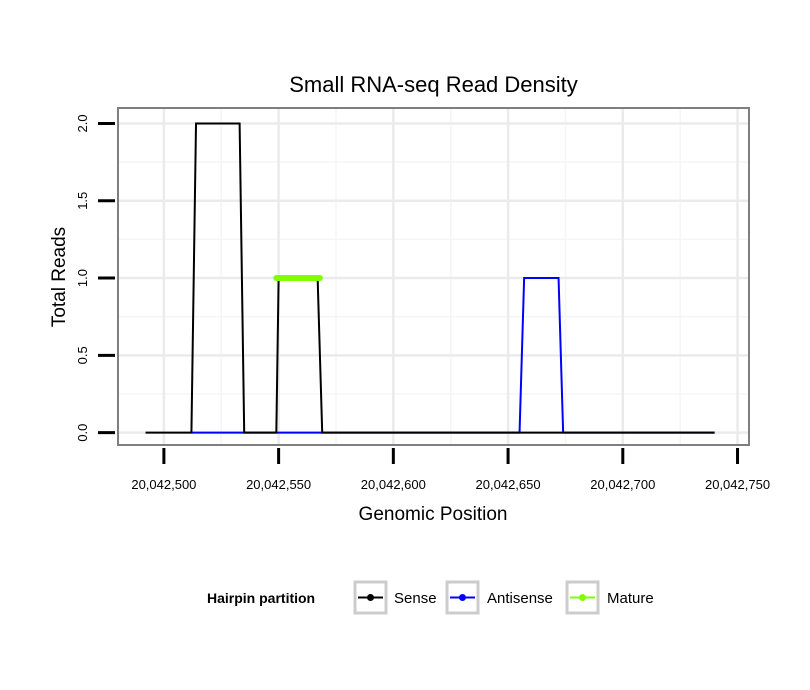 The height and width of the screenshot is (690, 810). Describe the element at coordinates (261, 598) in the screenshot. I see `legend-title: Hairpin partition` at that location.